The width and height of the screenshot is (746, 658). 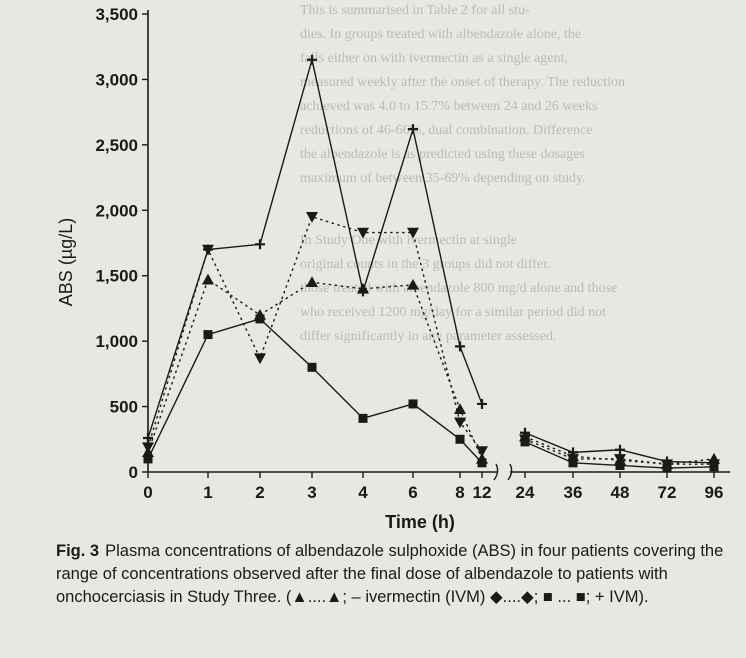 I want to click on y-tick-label: 3,000, so click(x=116, y=79).